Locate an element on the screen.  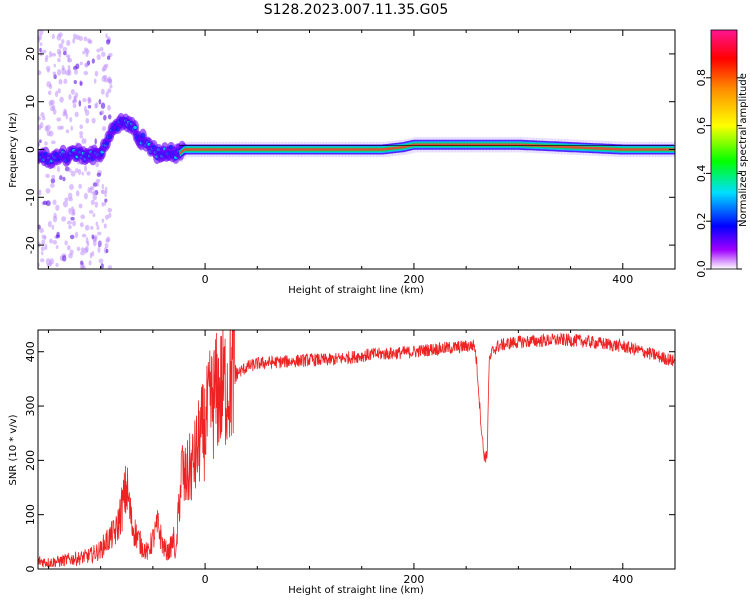
y-tick-label: 100 is located at coordinates (30, 514).